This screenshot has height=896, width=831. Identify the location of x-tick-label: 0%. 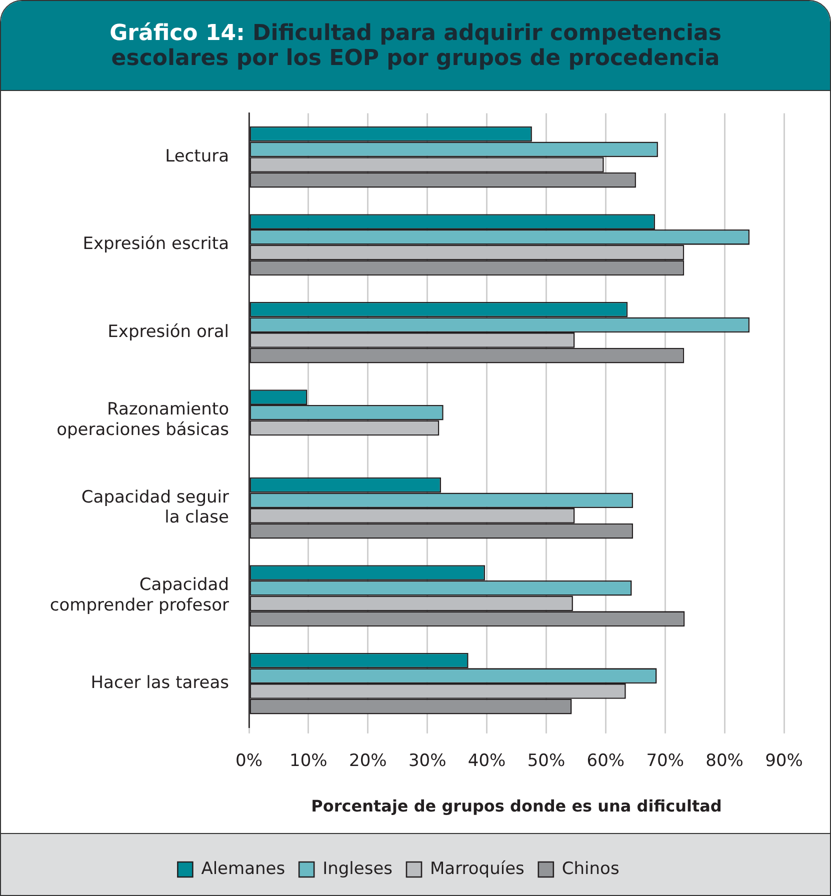
(249, 761).